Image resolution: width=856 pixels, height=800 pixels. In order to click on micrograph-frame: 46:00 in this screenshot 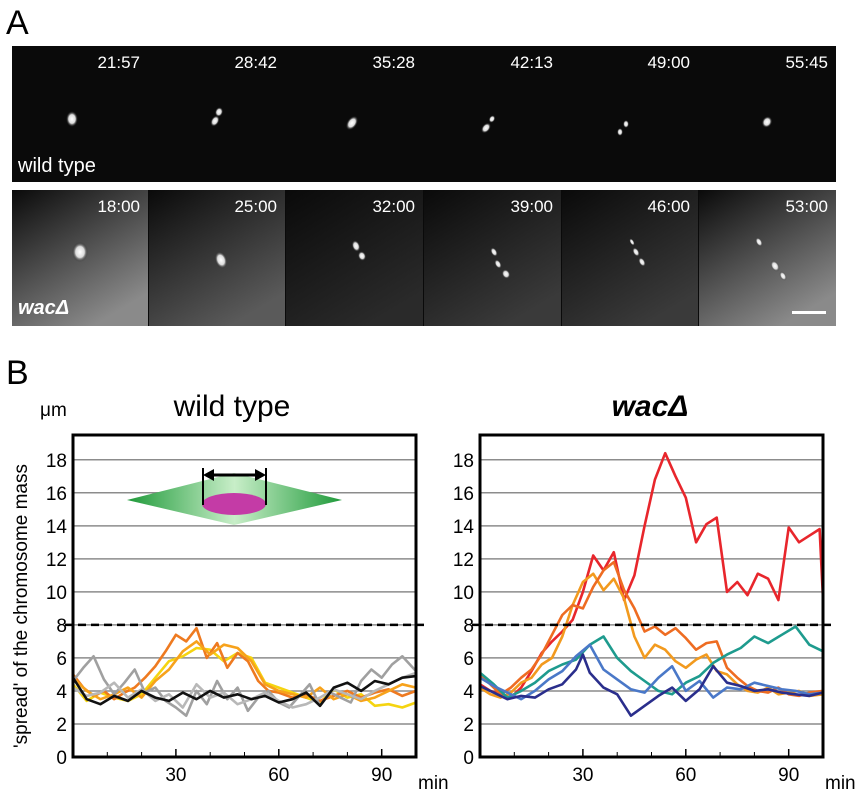, I will do `click(630, 258)`.